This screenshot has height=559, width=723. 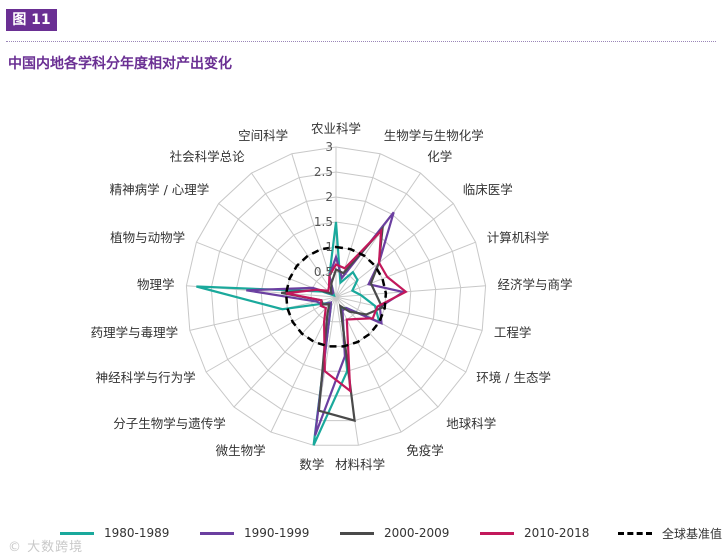 I want to click on category-label: 材料科学, so click(x=360, y=464).